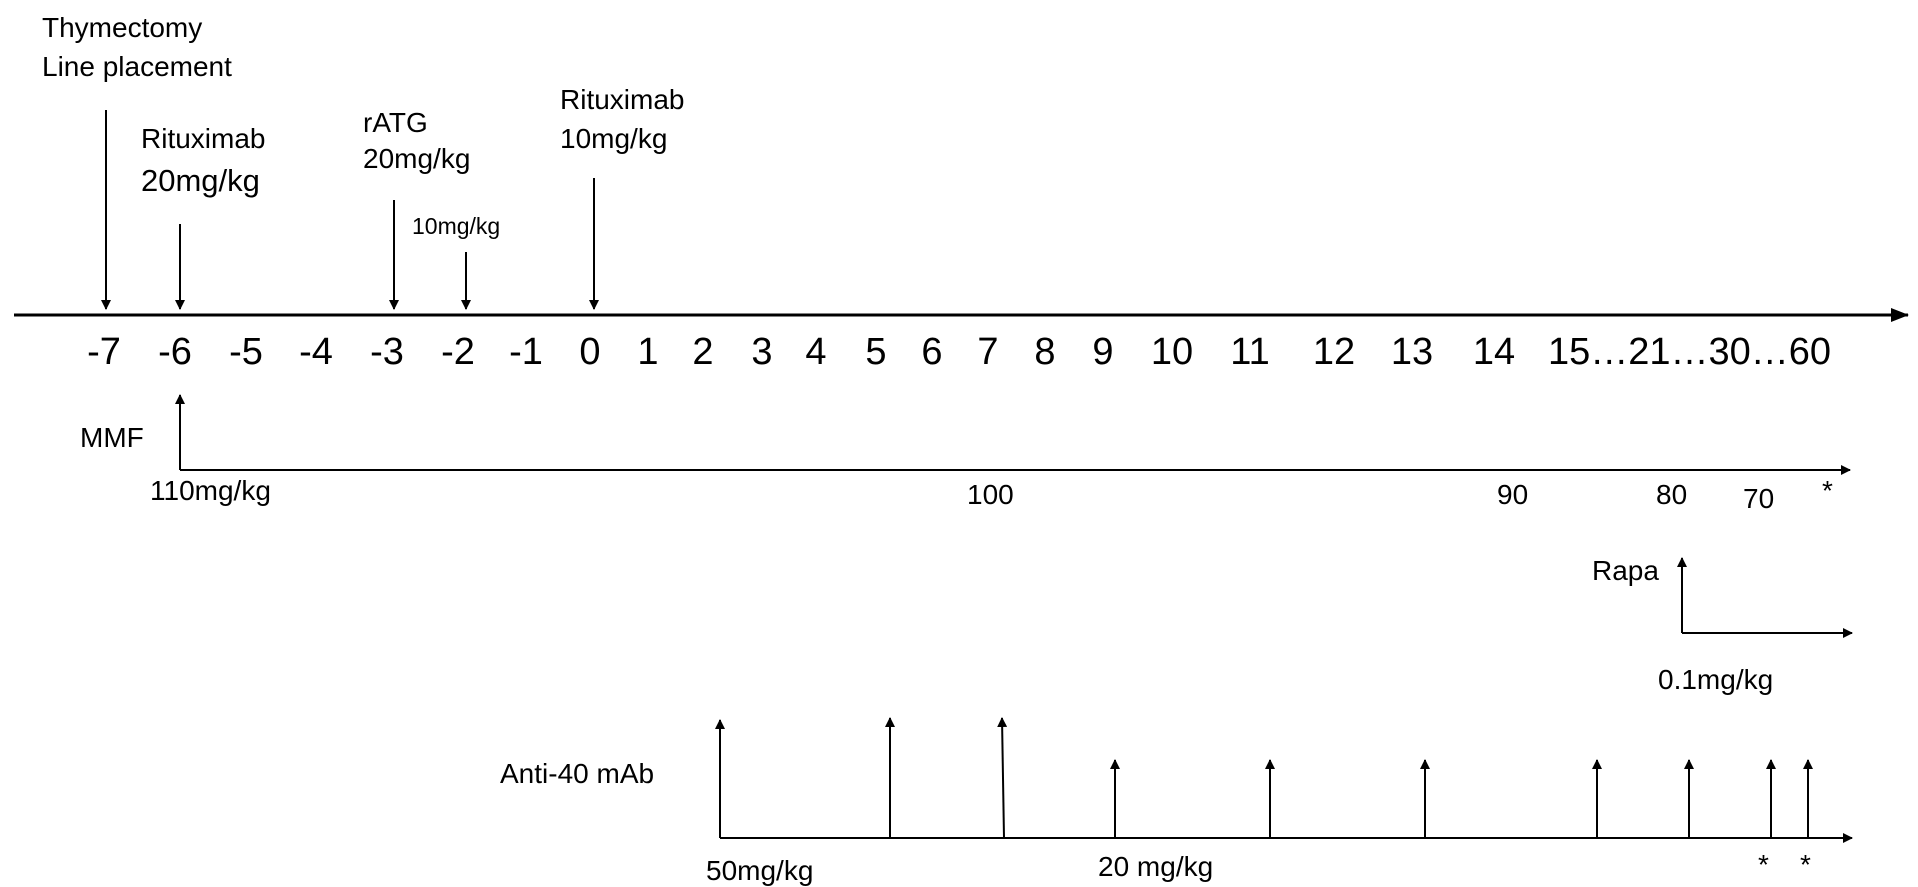 This screenshot has height=887, width=1918. I want to click on day-tick-label: 4, so click(815, 352).